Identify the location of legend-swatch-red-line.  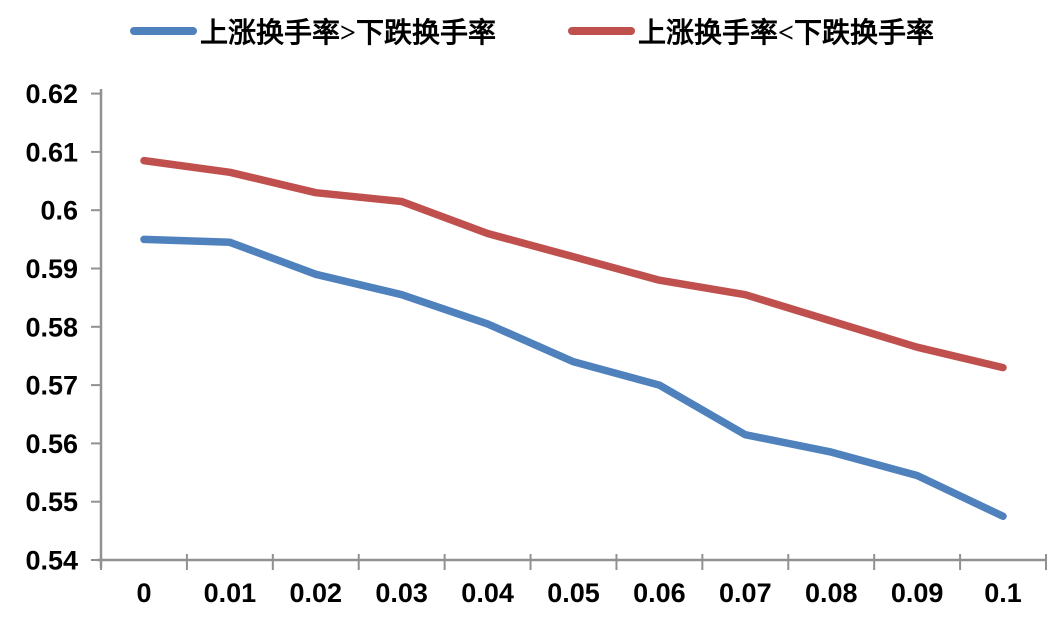
(601, 31).